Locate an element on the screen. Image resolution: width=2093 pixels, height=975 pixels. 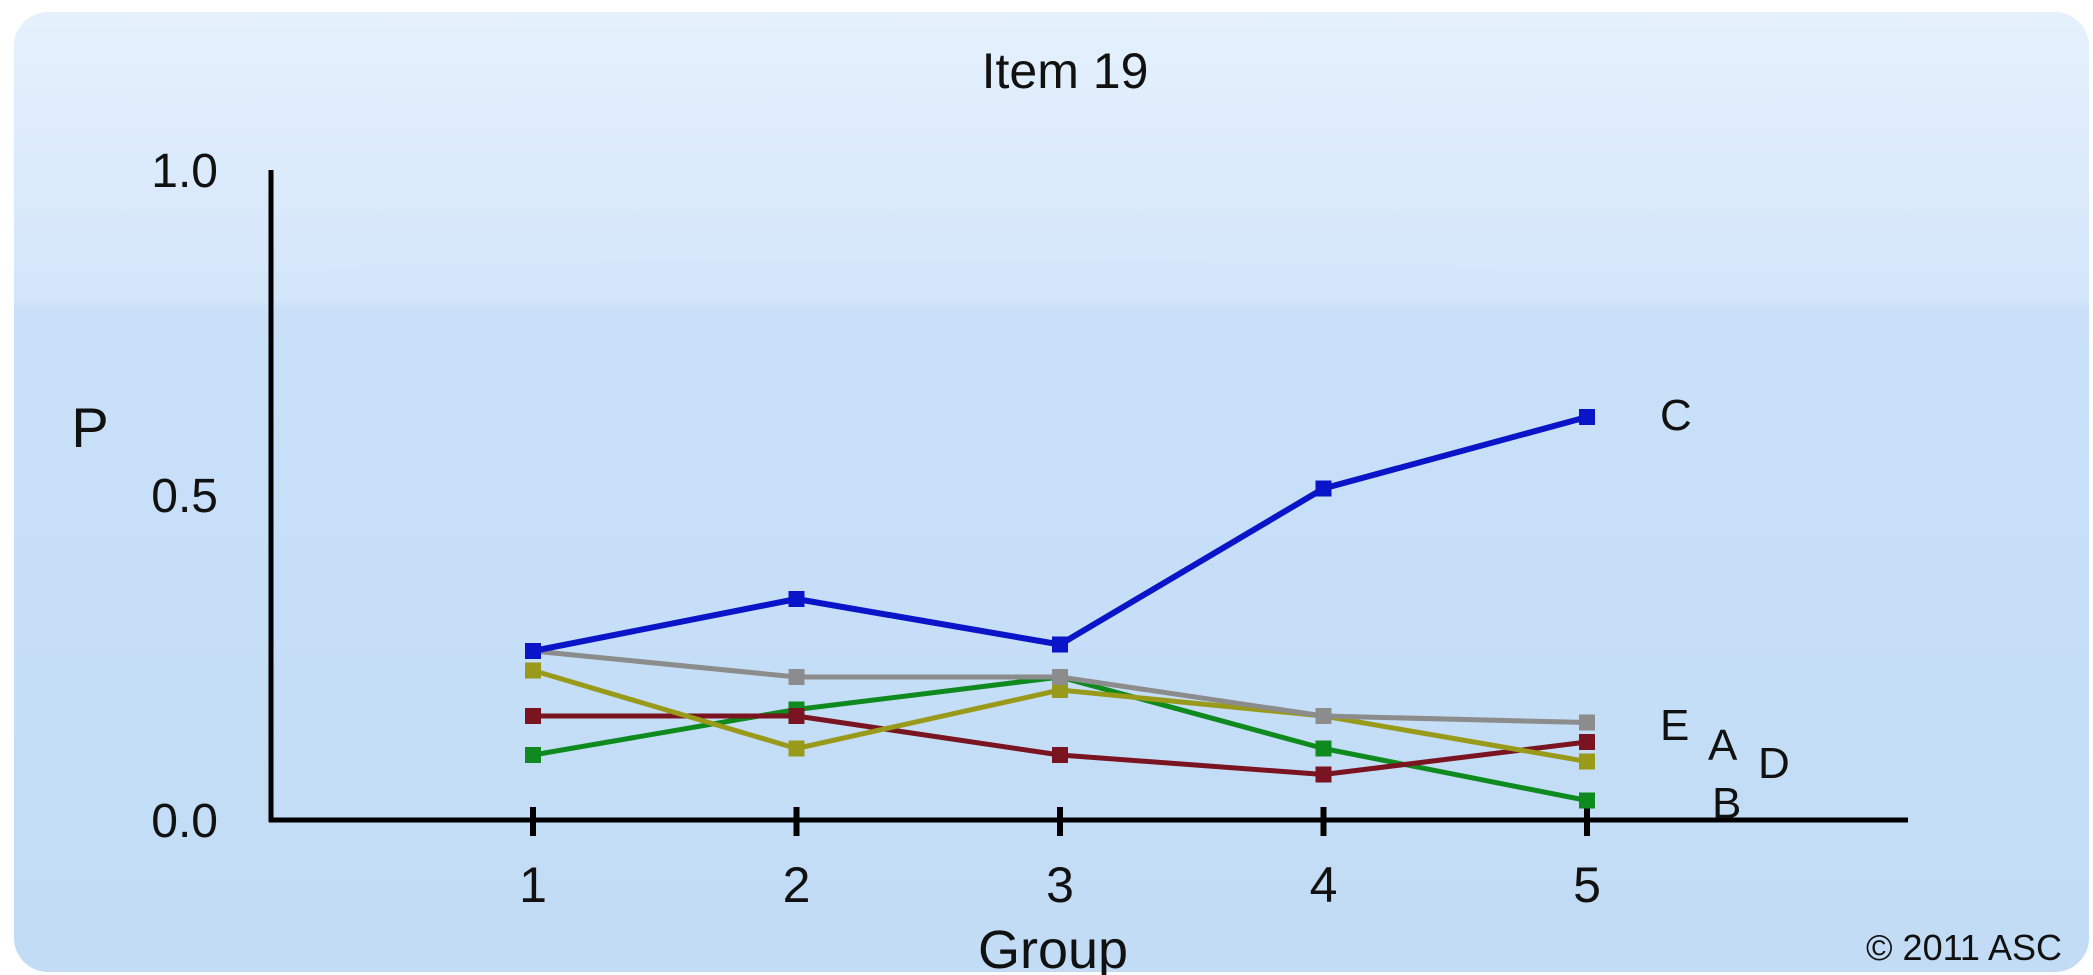
x-ticks: 1 2 3 4 5 is located at coordinates (1060, 860).